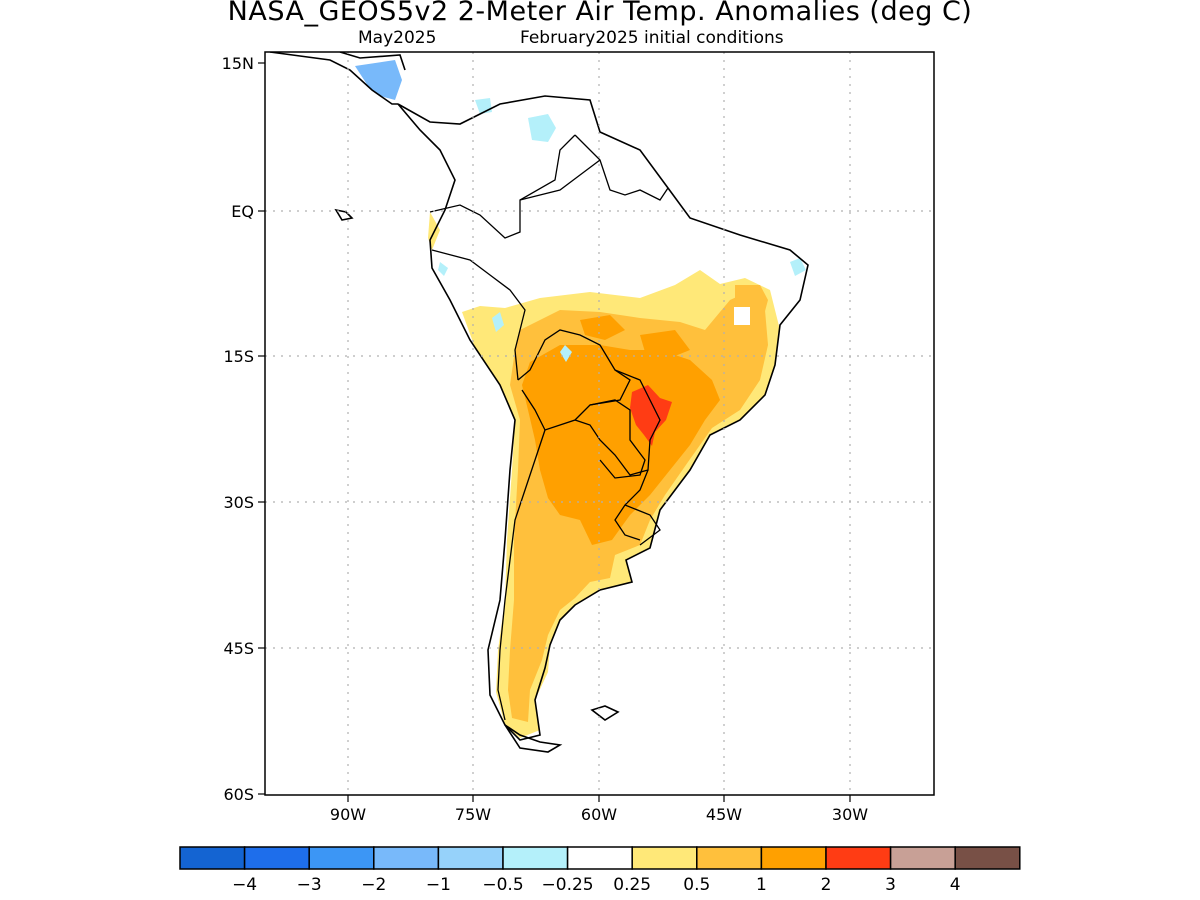  I want to click on coast-falklands, so click(605, 713).